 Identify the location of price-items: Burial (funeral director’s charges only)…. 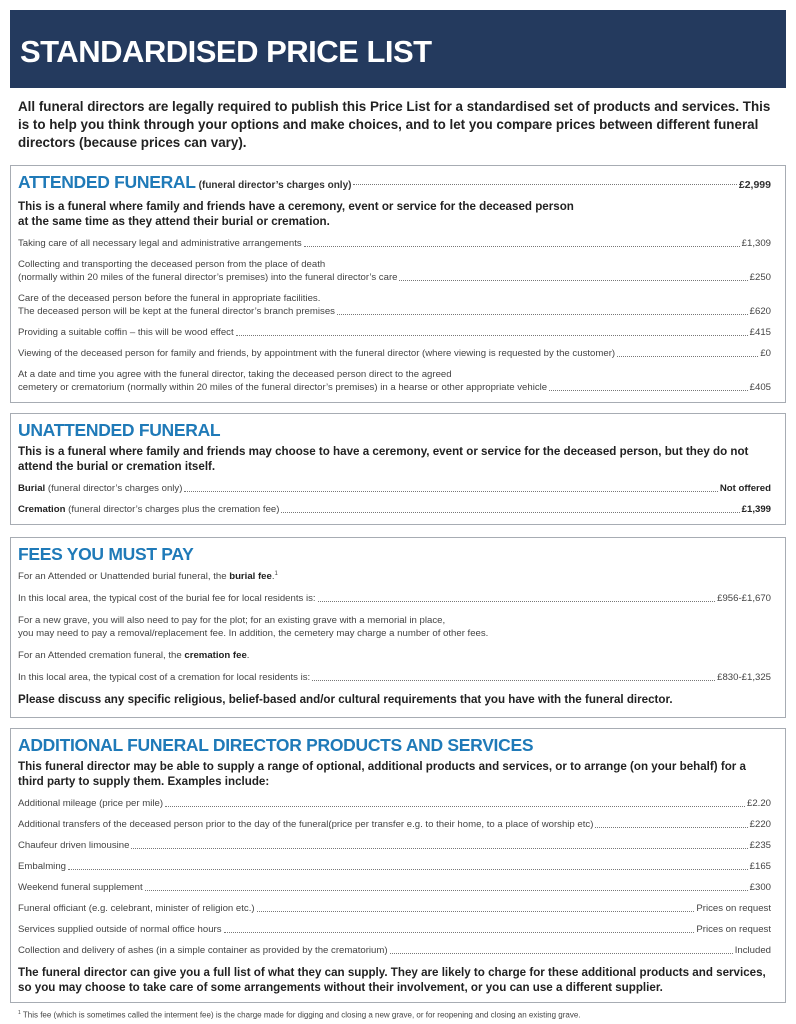
(394, 499).